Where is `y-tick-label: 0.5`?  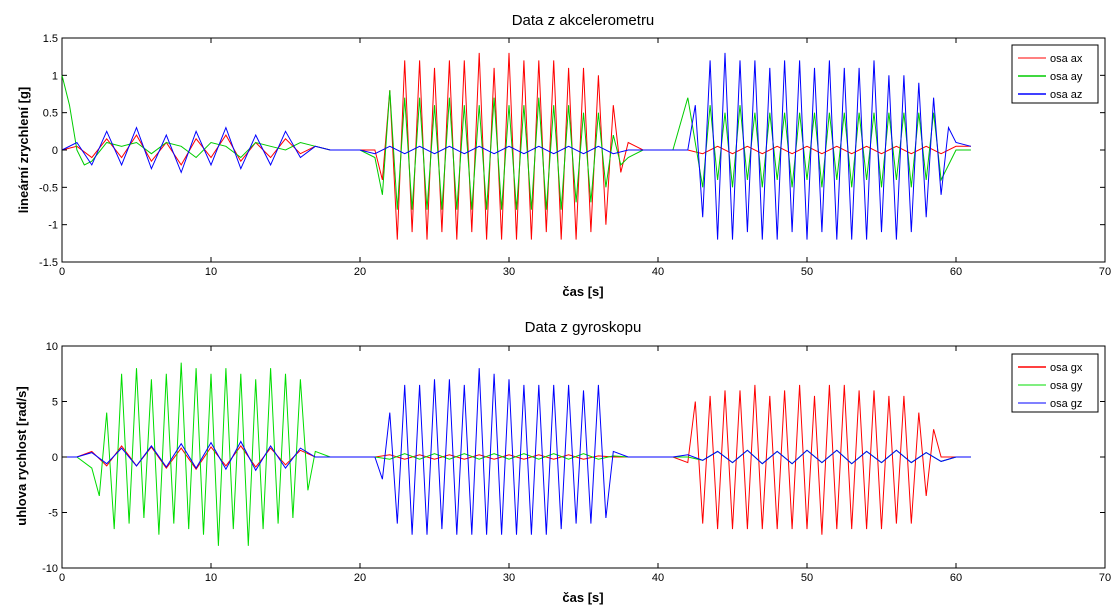
y-tick-label: 0.5 is located at coordinates (50, 114).